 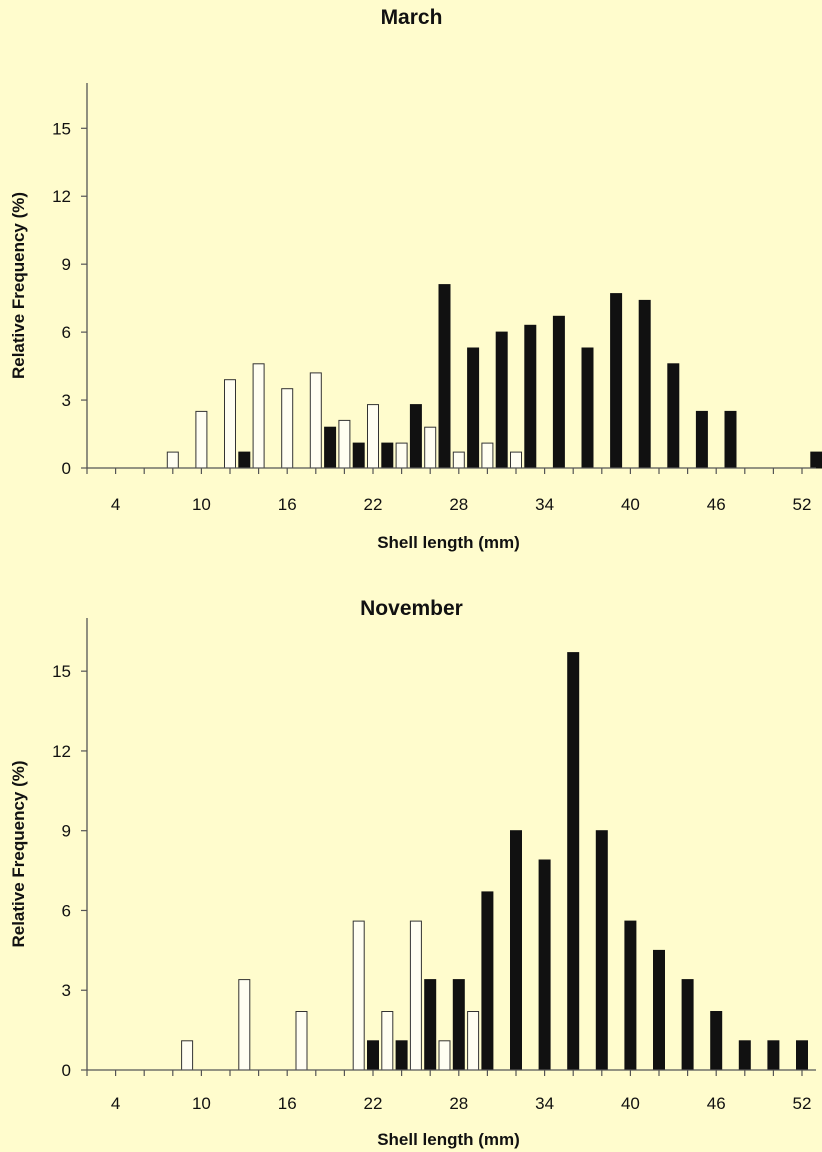 I want to click on chart-title: March, so click(x=412, y=17).